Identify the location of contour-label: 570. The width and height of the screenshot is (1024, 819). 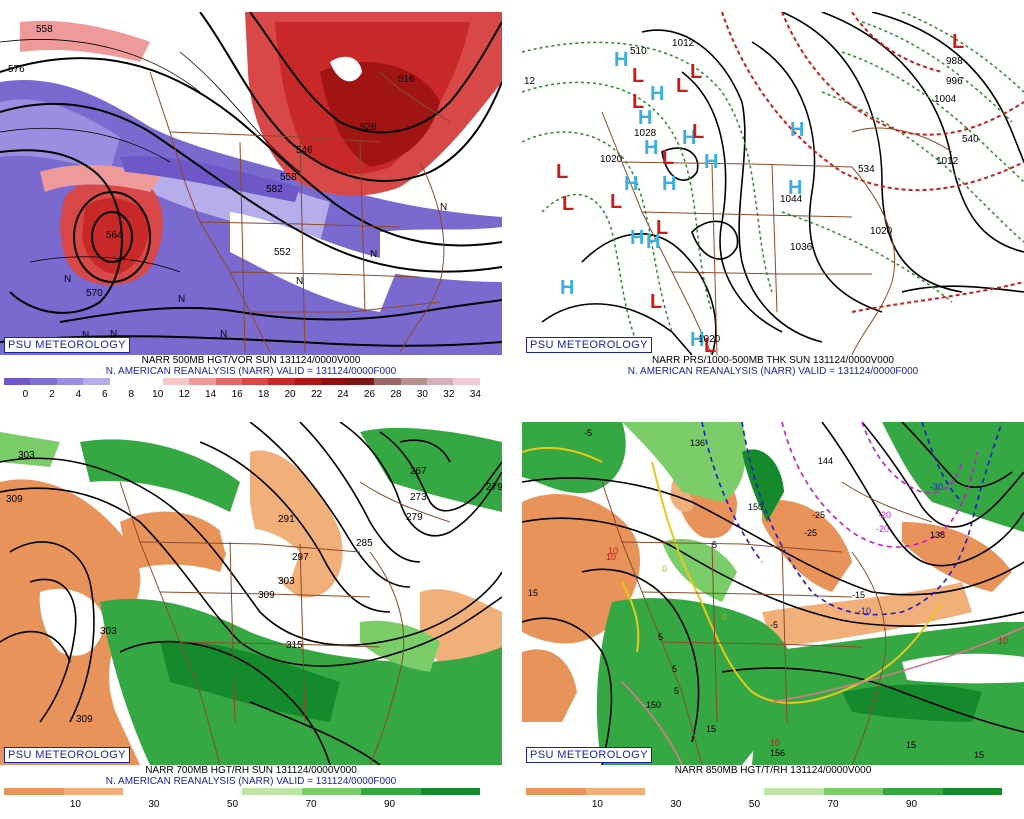
(94, 293).